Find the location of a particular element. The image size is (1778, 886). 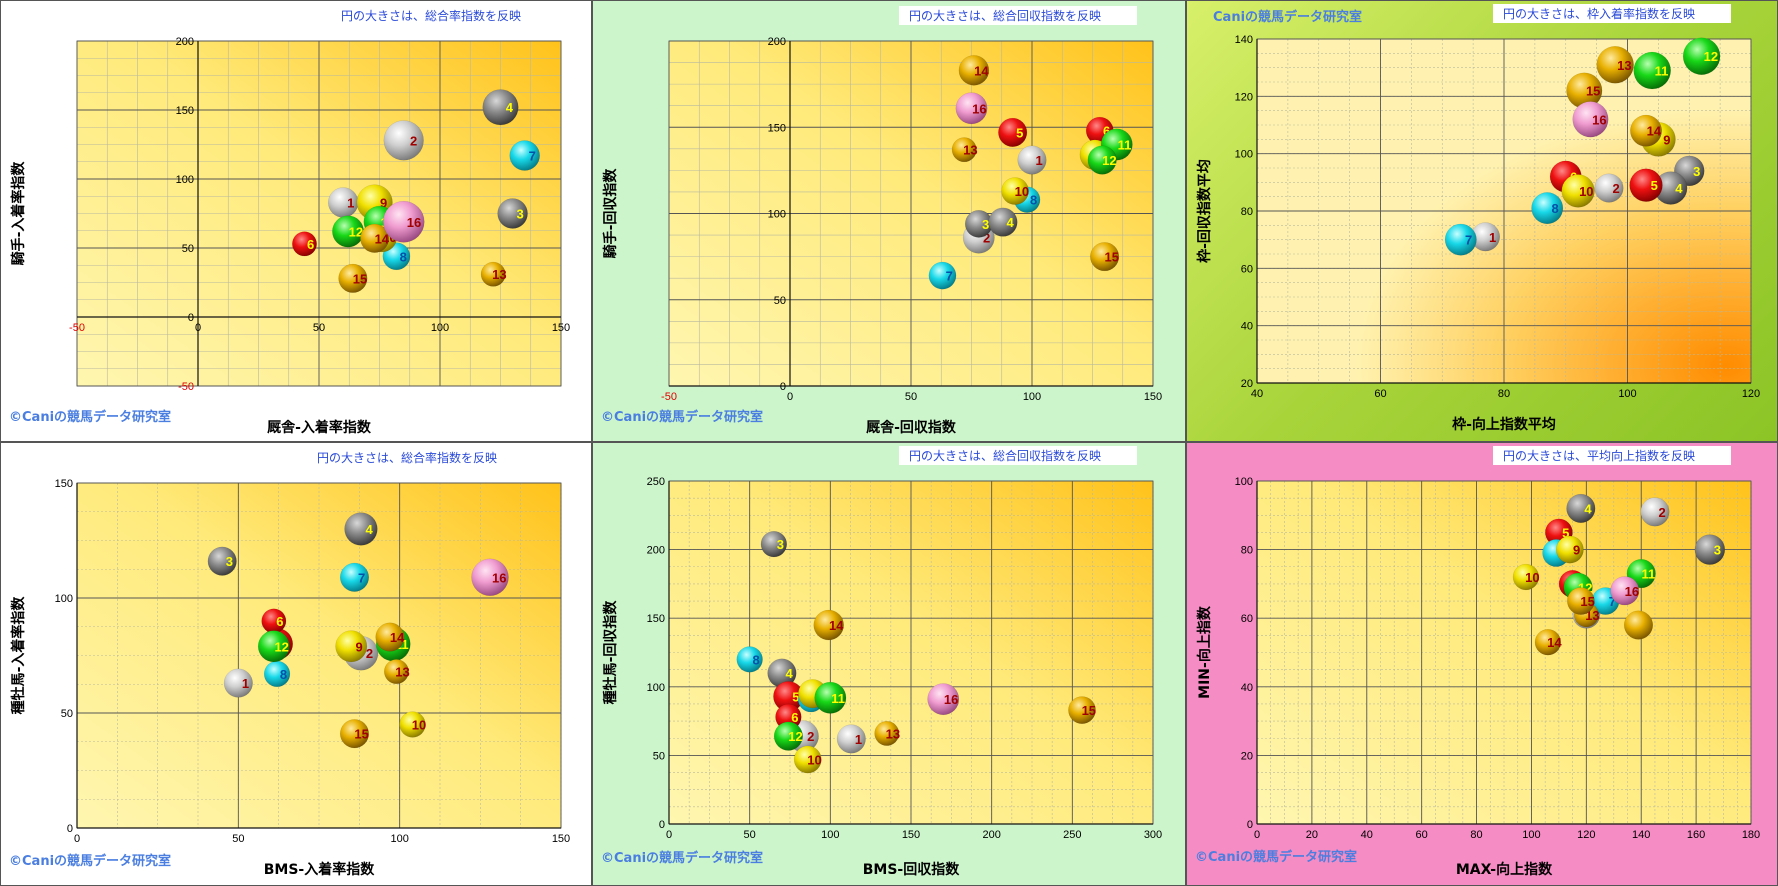

x-tick-label: 40 is located at coordinates (1257, 394).